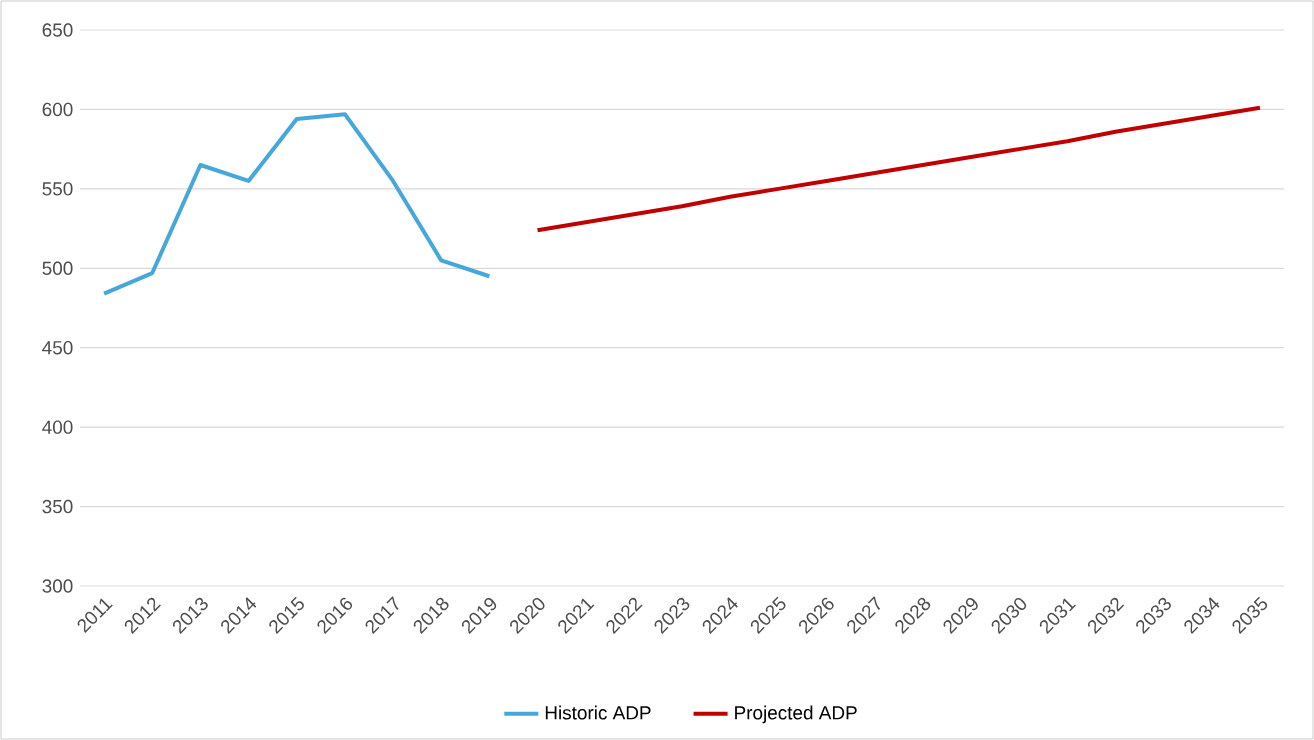 The width and height of the screenshot is (1314, 740). What do you see at coordinates (796, 714) in the screenshot?
I see `legend-label: Projected ADP` at bounding box center [796, 714].